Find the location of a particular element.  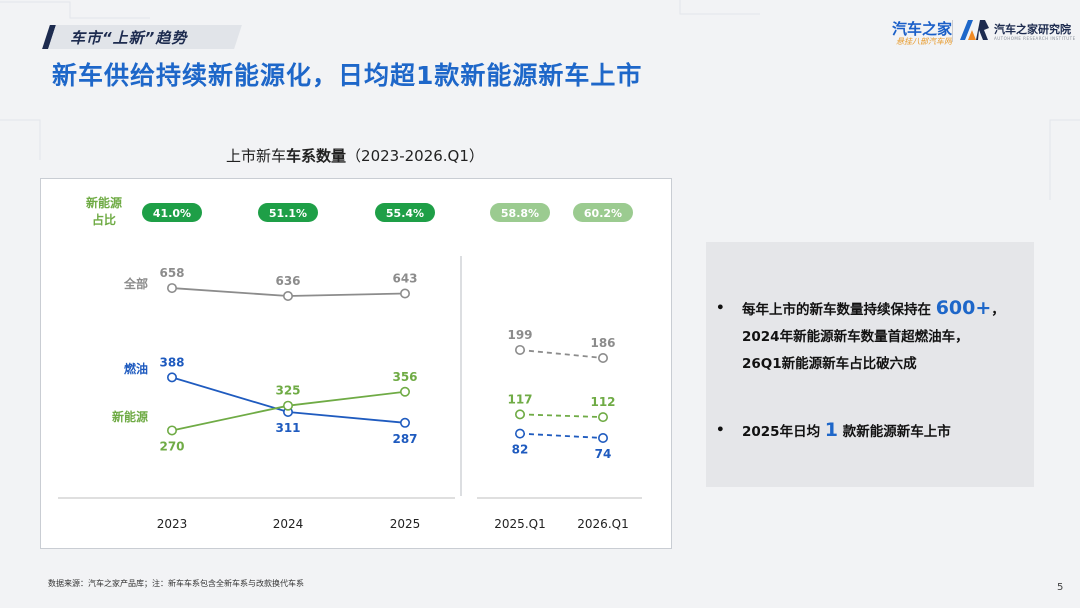

autohome-logo-tagline: 悬挂八部汽车网 is located at coordinates (924, 41).